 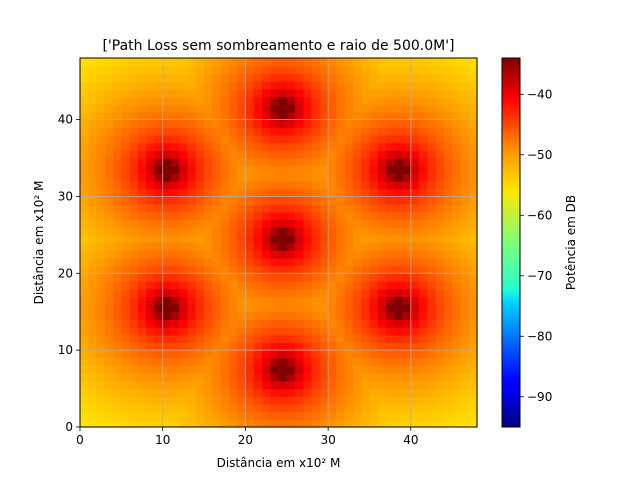 I want to click on y-tick-label: 20, so click(x=65, y=273).